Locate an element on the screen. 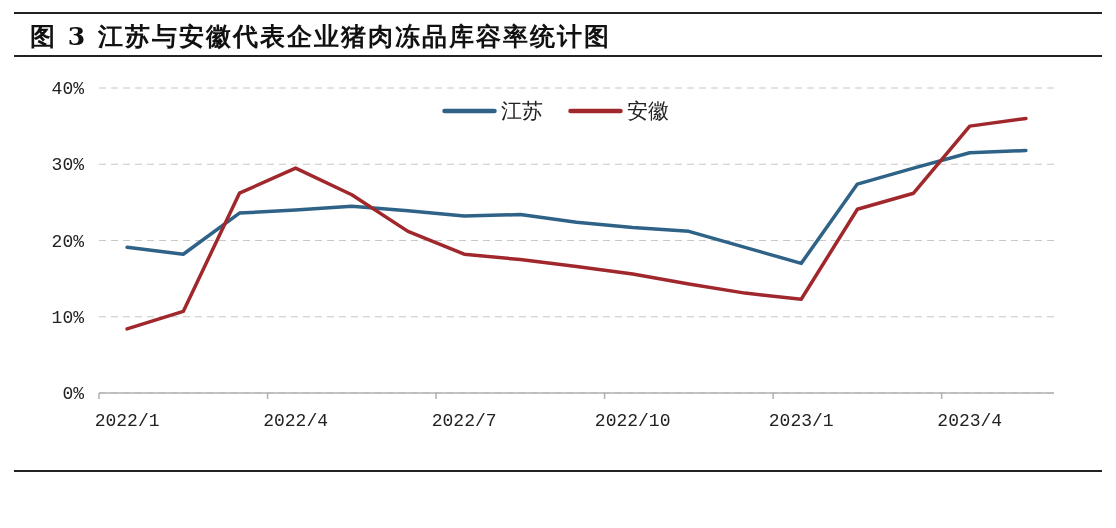 Image resolution: width=1116 pixels, height=528 pixels. x-tick-label: 2023/4 is located at coordinates (970, 421).